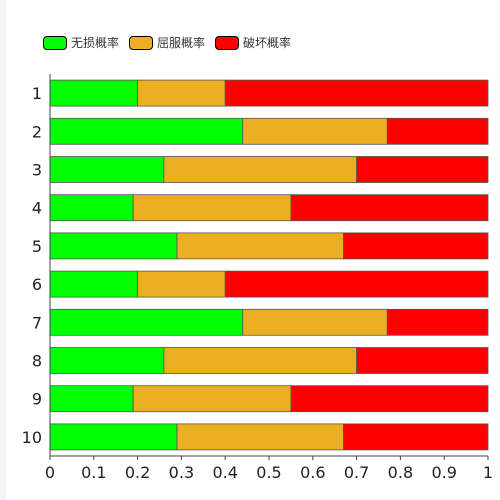 The height and width of the screenshot is (500, 500). I want to click on y-tick-label: 3, so click(37, 170).